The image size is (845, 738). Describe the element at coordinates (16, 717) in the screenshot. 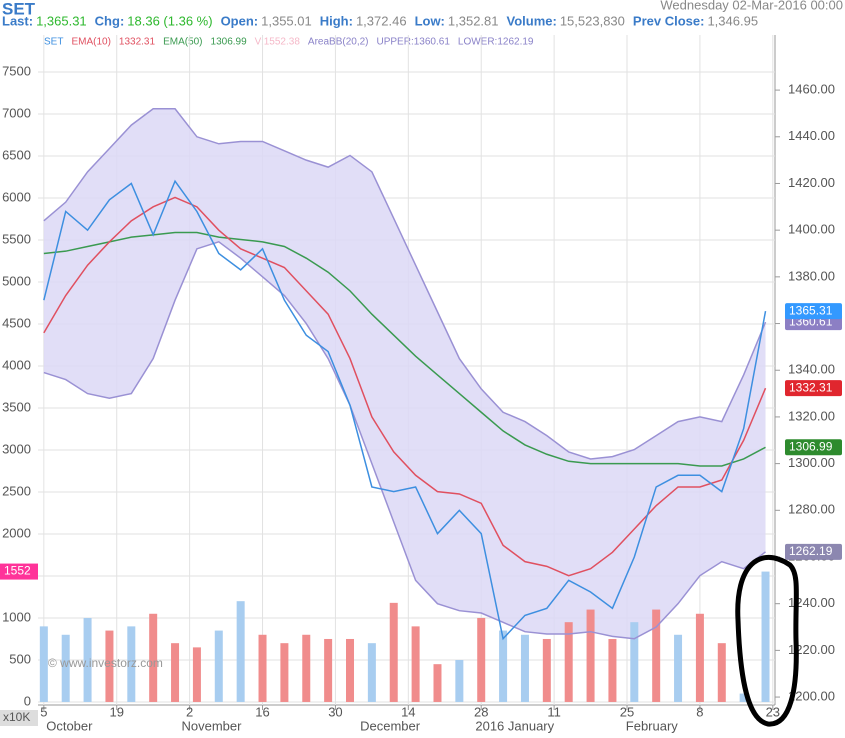

I see `y-unit: x10K` at that location.